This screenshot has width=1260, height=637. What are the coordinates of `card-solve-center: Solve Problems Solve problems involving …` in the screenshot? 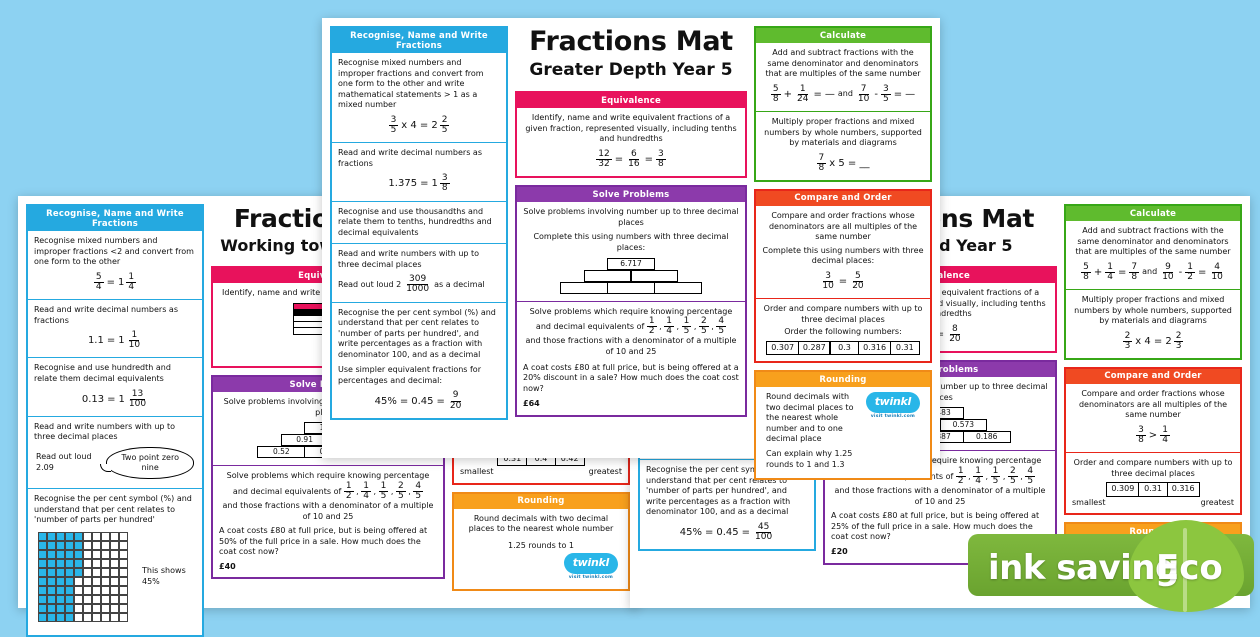 It's located at (631, 301).